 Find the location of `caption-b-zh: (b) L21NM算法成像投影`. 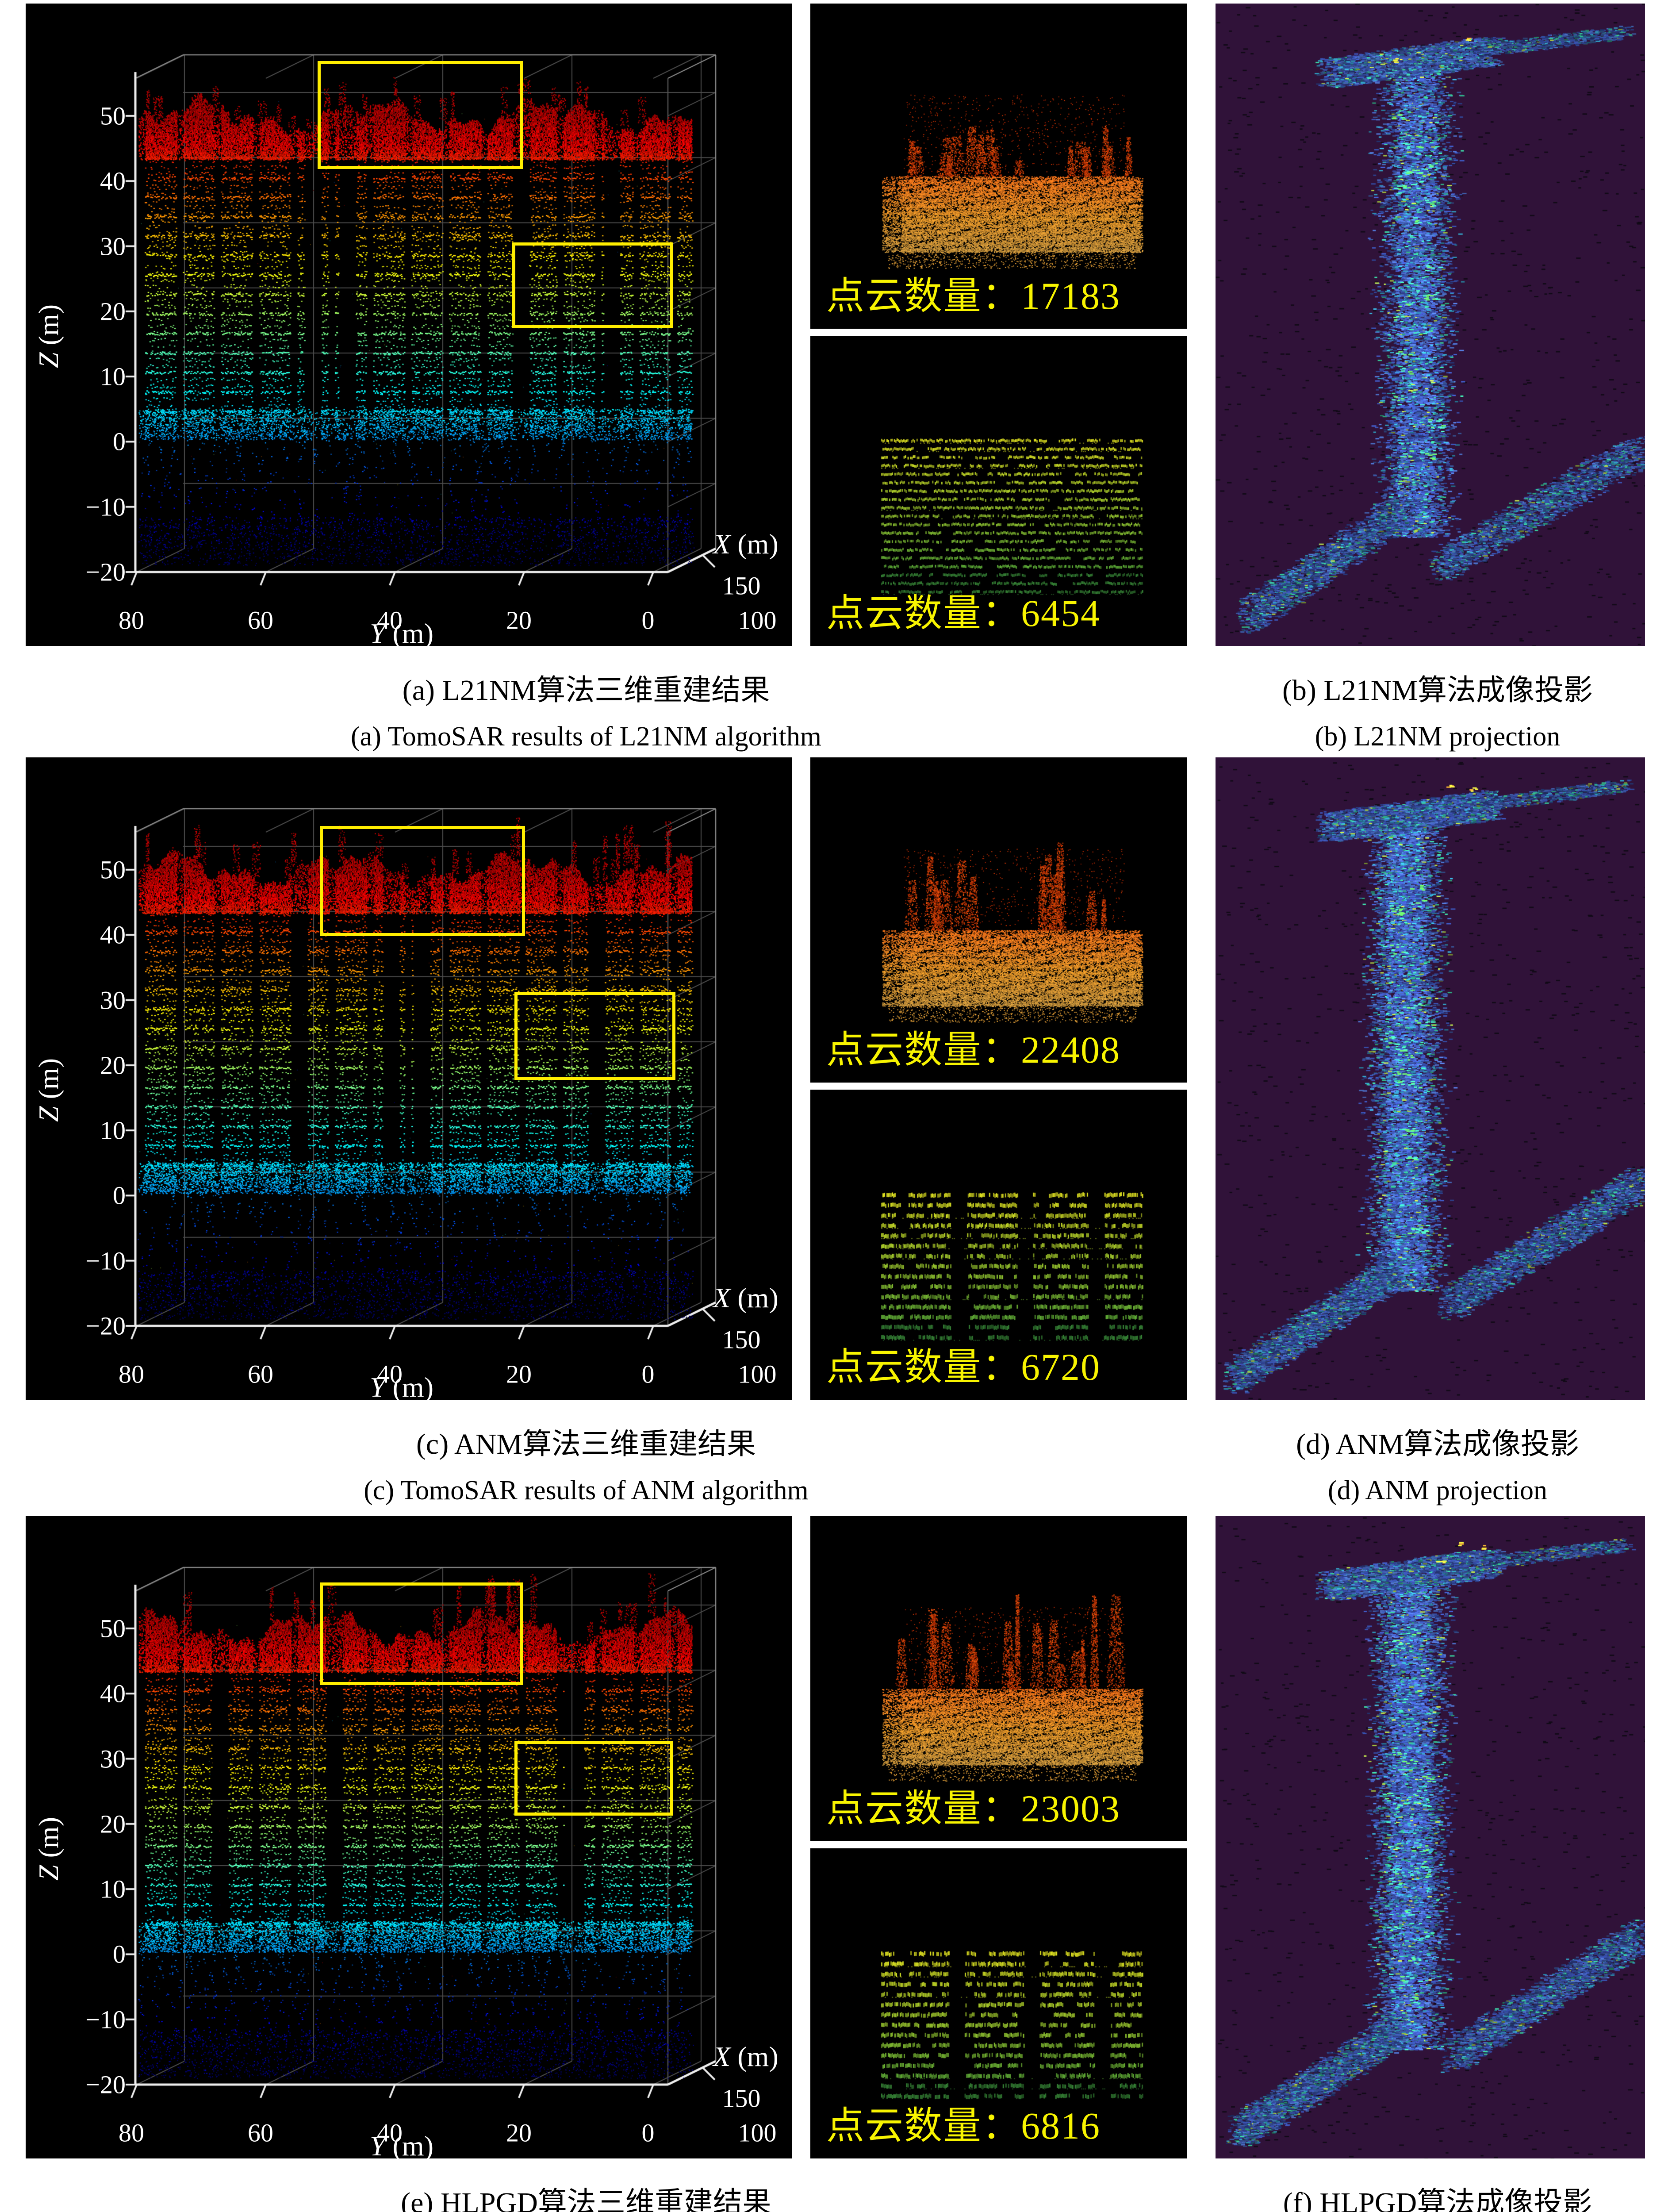

caption-b-zh: (b) L21NM算法成像投影 is located at coordinates (1437, 691).